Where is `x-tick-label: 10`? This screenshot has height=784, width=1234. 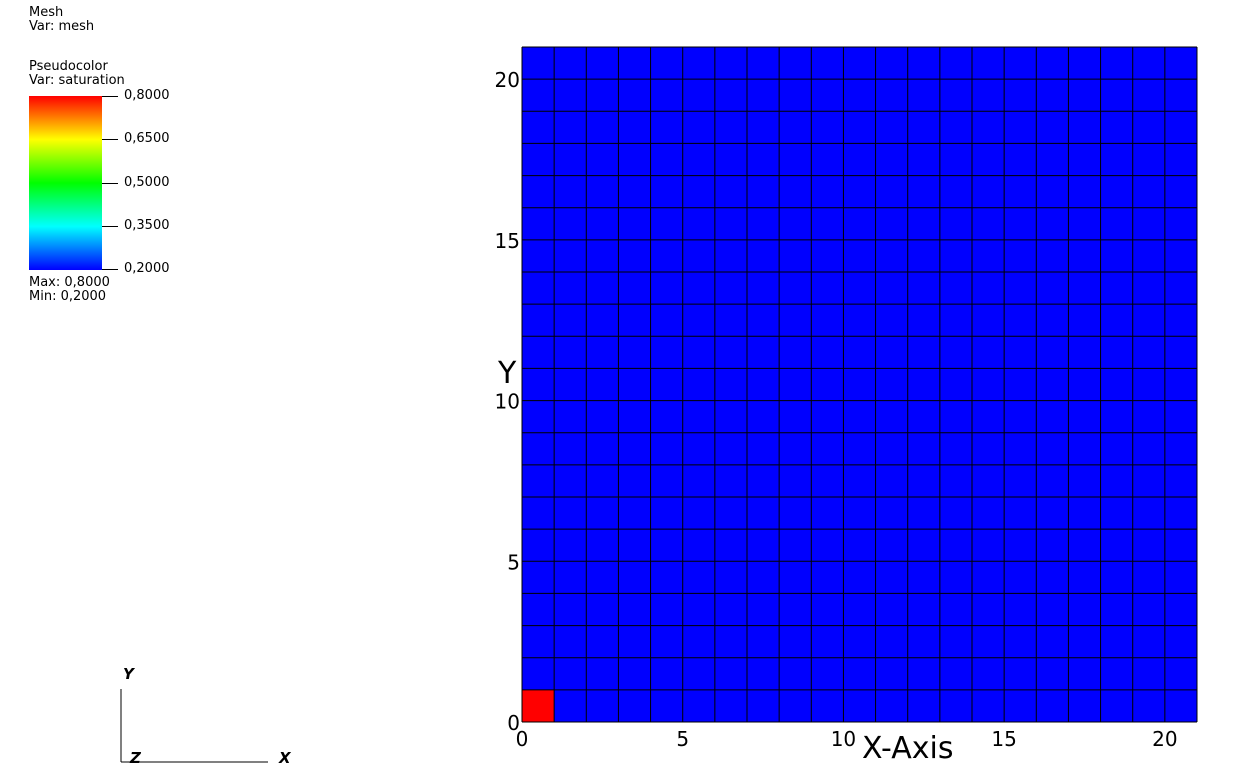
x-tick-label: 10 is located at coordinates (843, 739).